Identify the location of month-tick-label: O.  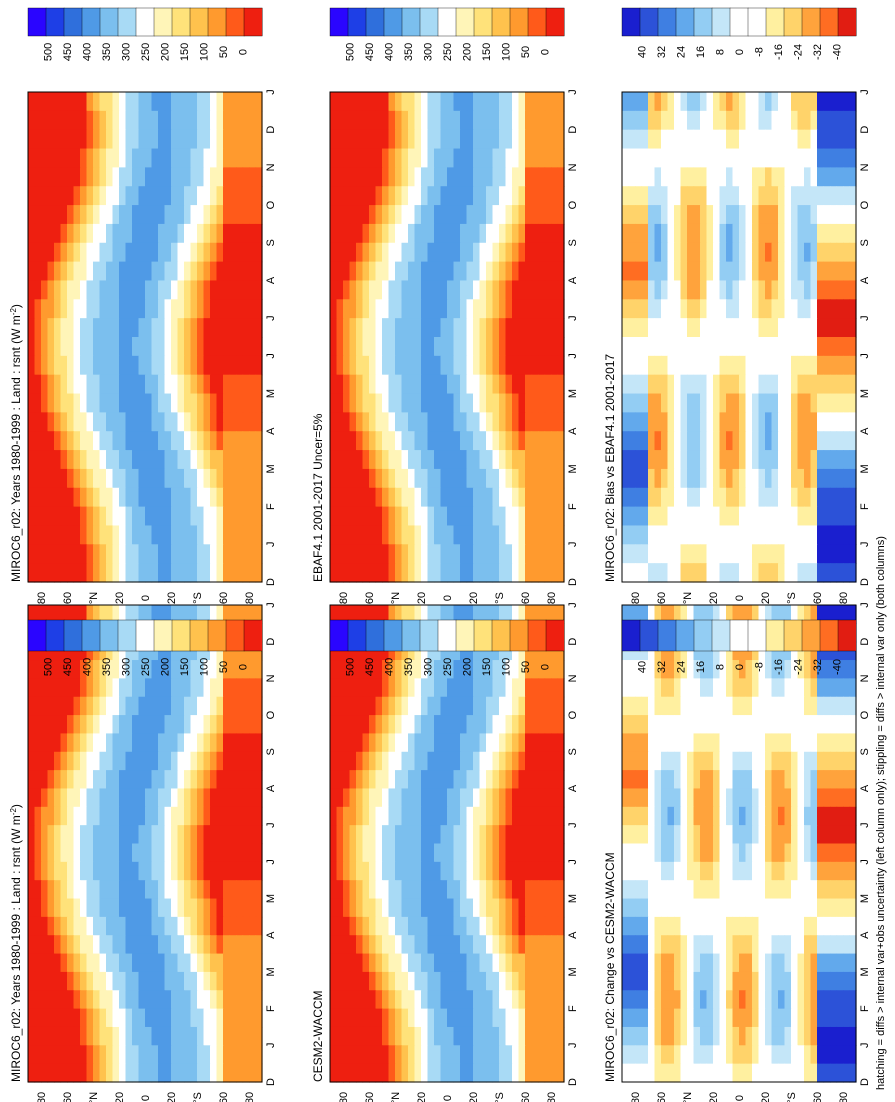
(271, 714).